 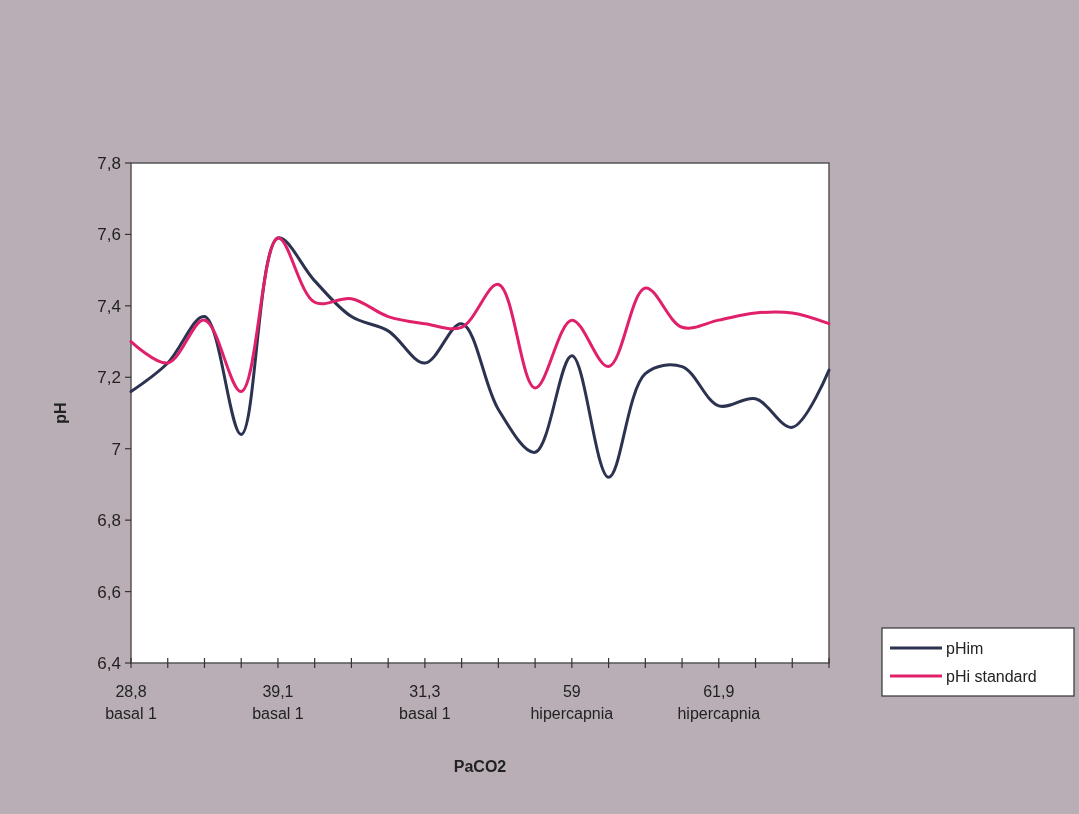 What do you see at coordinates (480, 766) in the screenshot?
I see `x-axis-title: PaCO2` at bounding box center [480, 766].